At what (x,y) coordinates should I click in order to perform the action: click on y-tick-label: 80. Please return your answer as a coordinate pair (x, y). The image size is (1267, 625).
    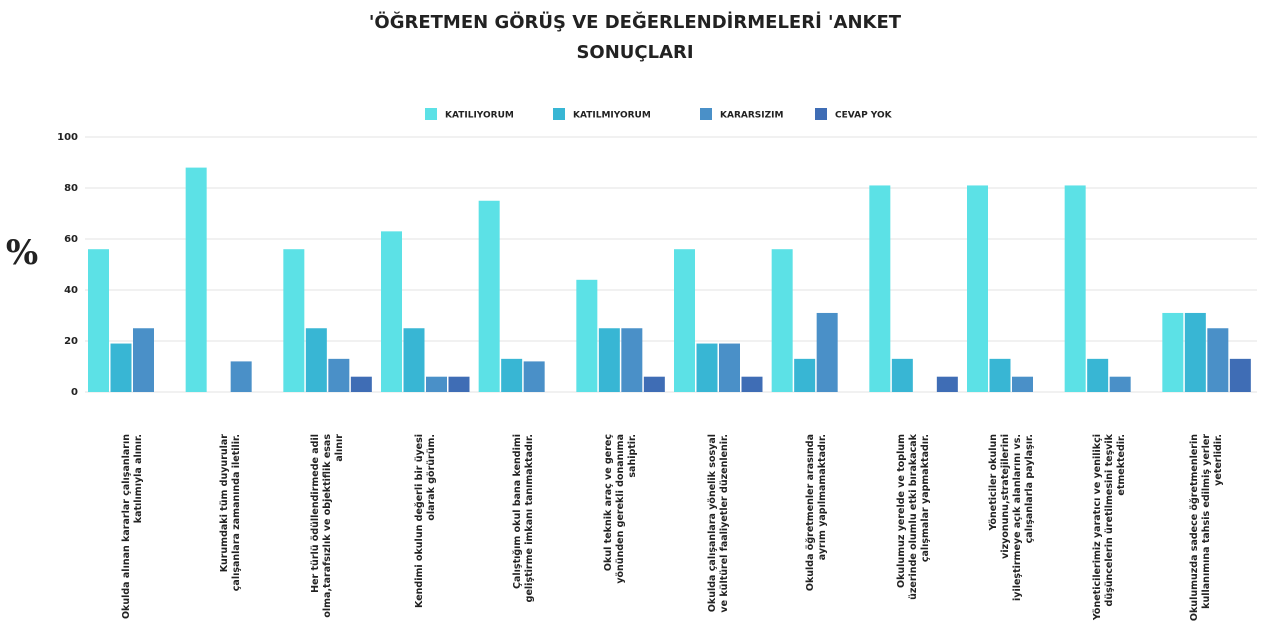
    Looking at the image, I should click on (71, 188).